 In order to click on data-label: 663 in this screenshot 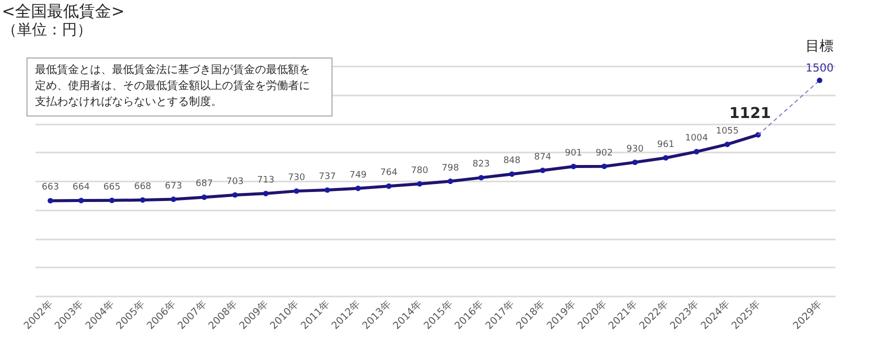, I will do `click(50, 187)`.